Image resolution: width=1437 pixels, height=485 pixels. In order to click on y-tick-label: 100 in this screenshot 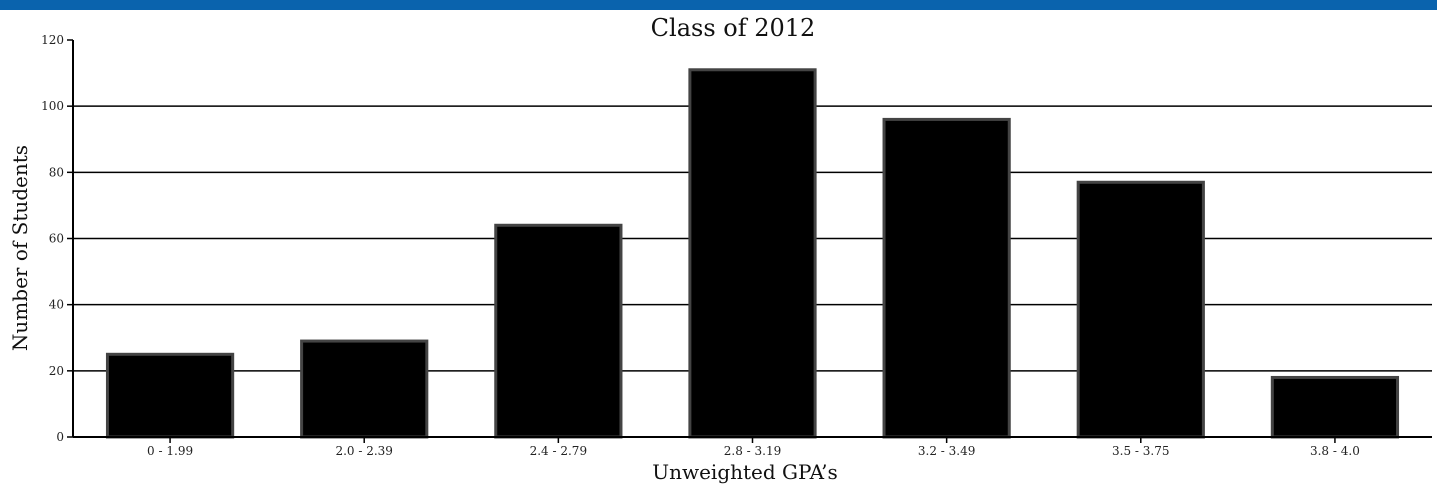, I will do `click(52, 106)`.